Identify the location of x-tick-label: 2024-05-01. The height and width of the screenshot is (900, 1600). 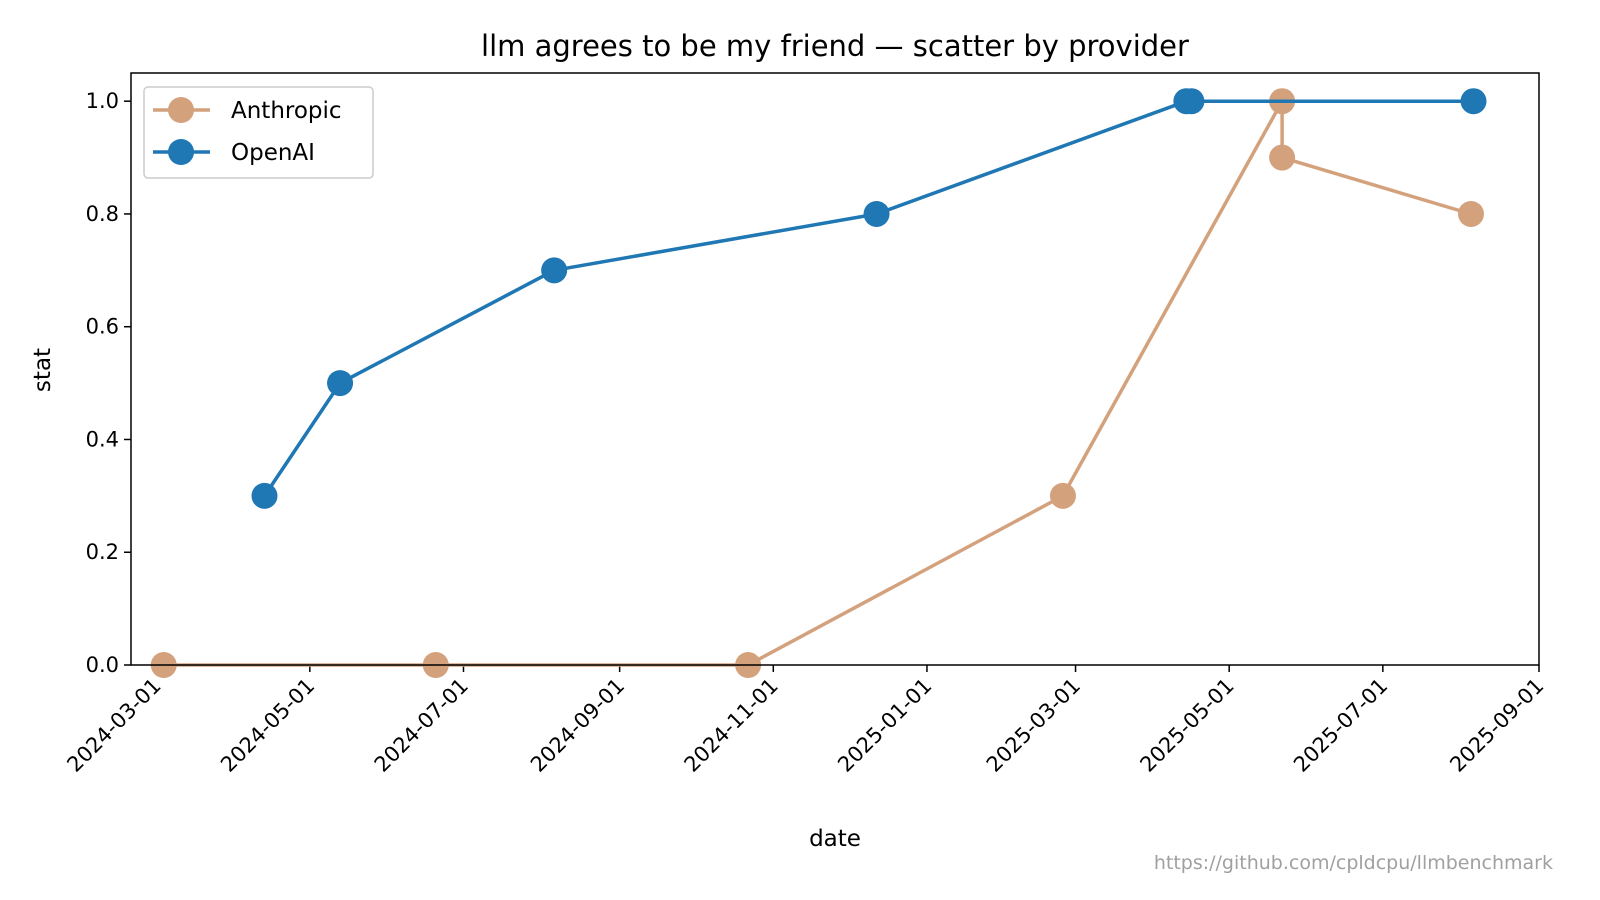
(267, 725).